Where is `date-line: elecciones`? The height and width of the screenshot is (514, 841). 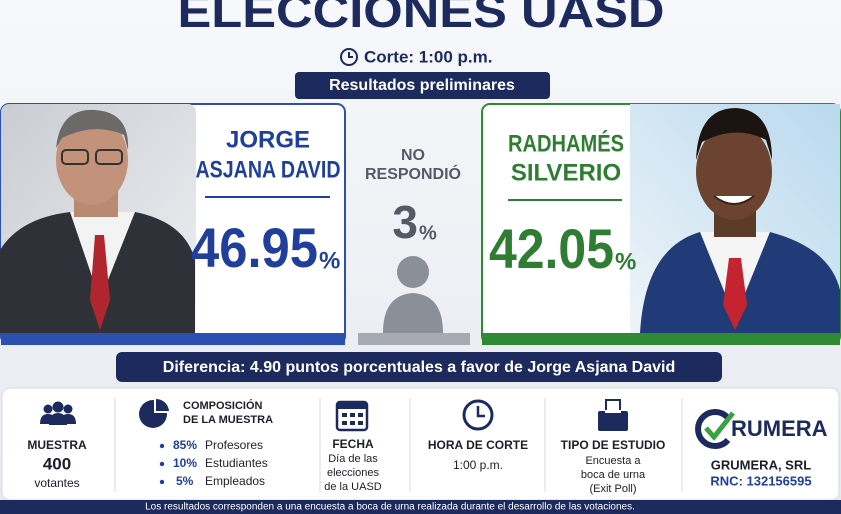
date-line: elecciones is located at coordinates (353, 473).